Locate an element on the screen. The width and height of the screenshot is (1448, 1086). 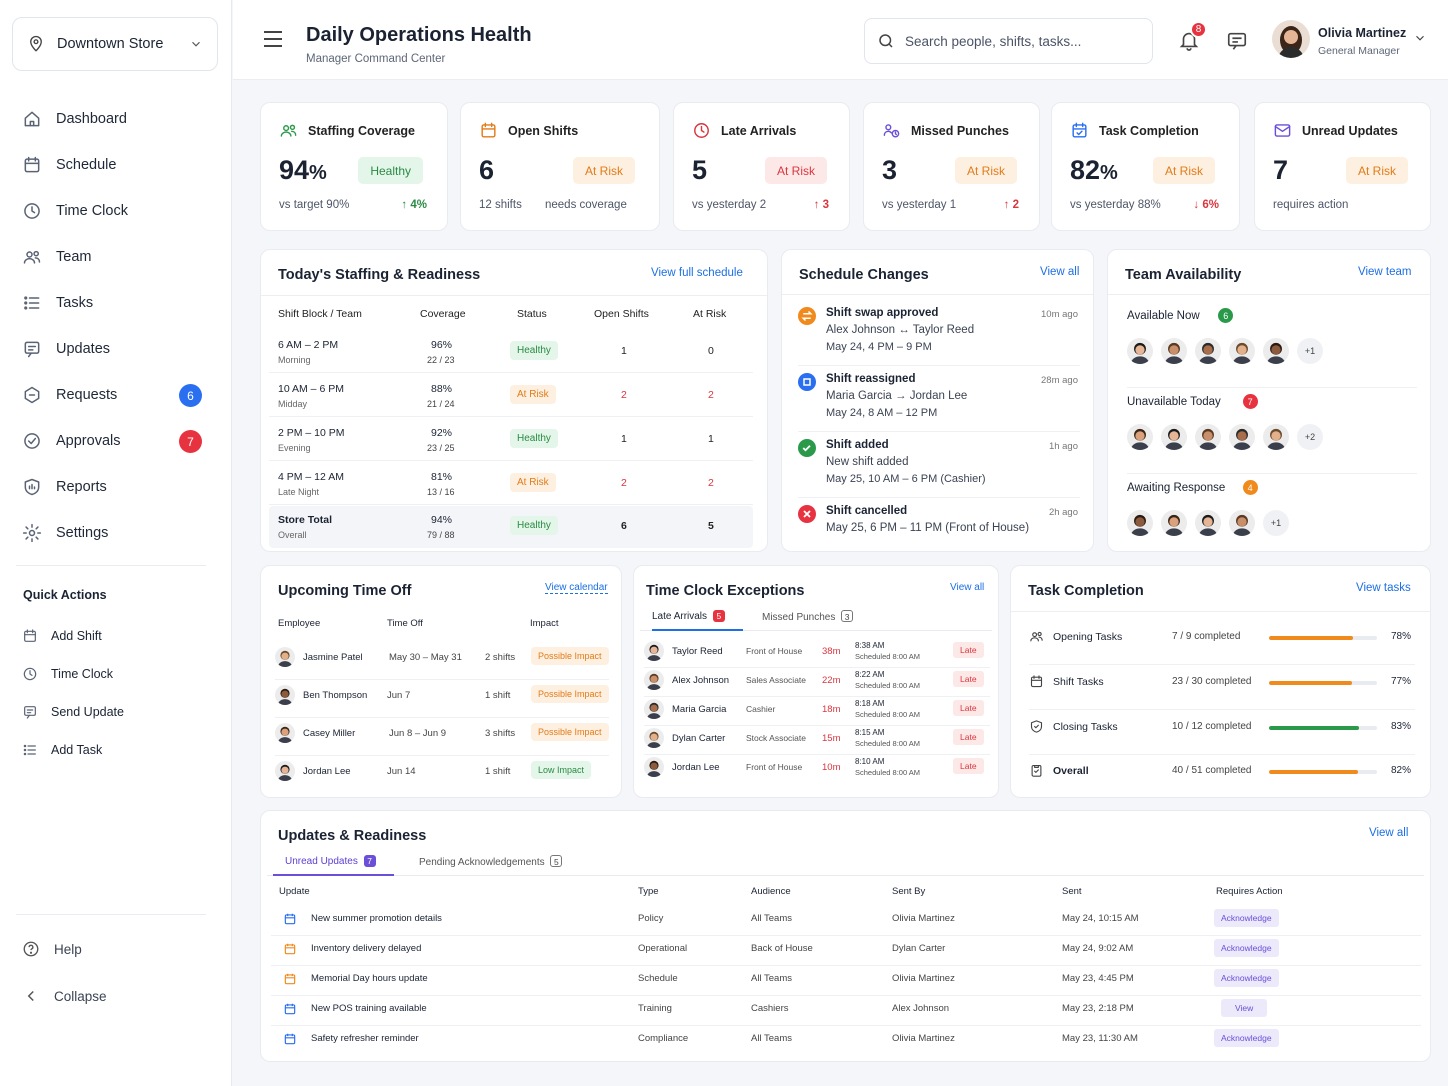
task-label: Overall is located at coordinates (1071, 771).